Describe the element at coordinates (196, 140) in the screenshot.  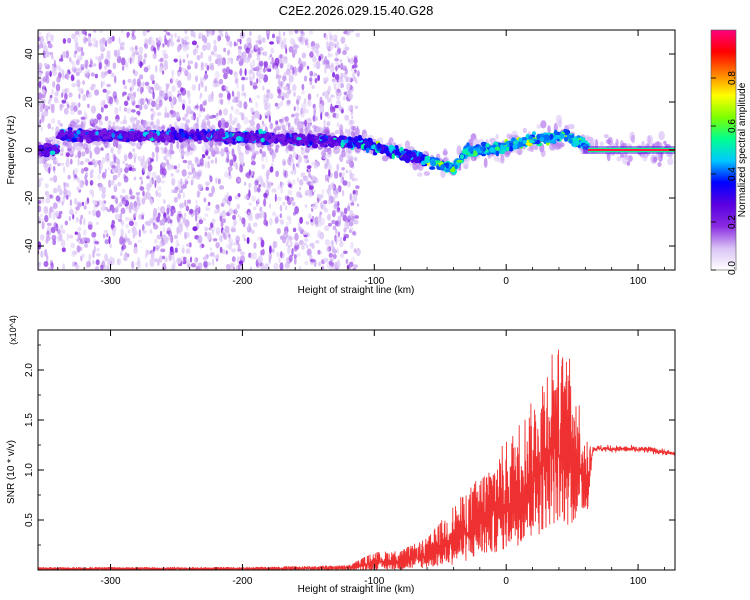
I see `spectrogram-band-cell` at that location.